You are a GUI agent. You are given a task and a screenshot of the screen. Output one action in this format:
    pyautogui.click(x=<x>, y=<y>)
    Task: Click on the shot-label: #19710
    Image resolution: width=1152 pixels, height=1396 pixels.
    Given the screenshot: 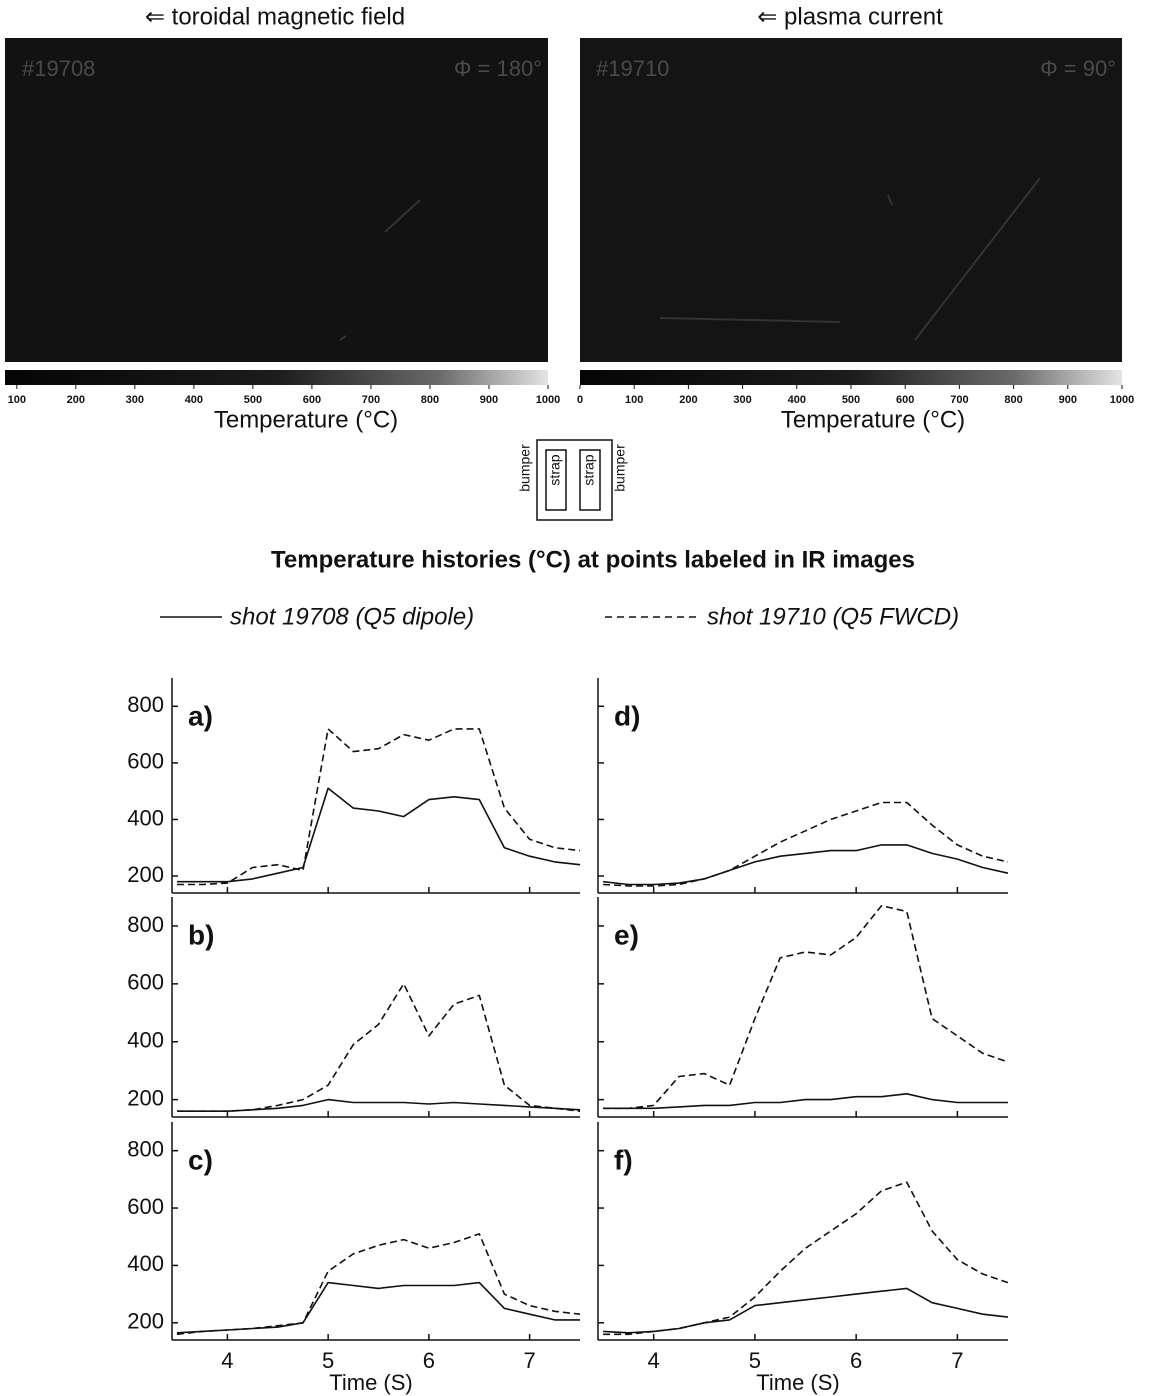 What is the action you would take?
    pyautogui.click(x=632, y=68)
    